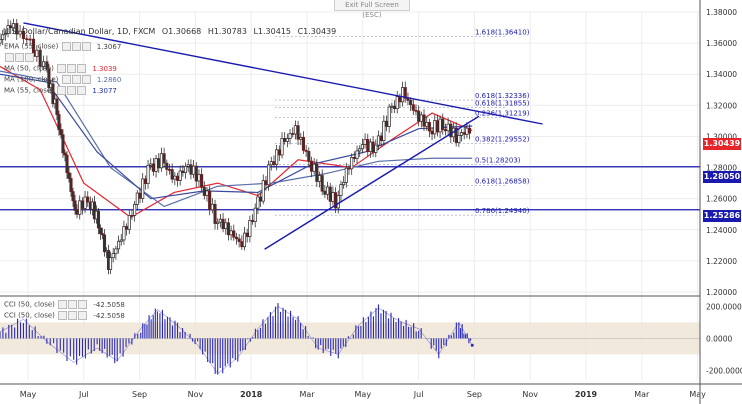 The width and height of the screenshot is (742, 404). Describe the element at coordinates (721, 168) in the screenshot. I see `y-tick-label: 1.28000` at that location.